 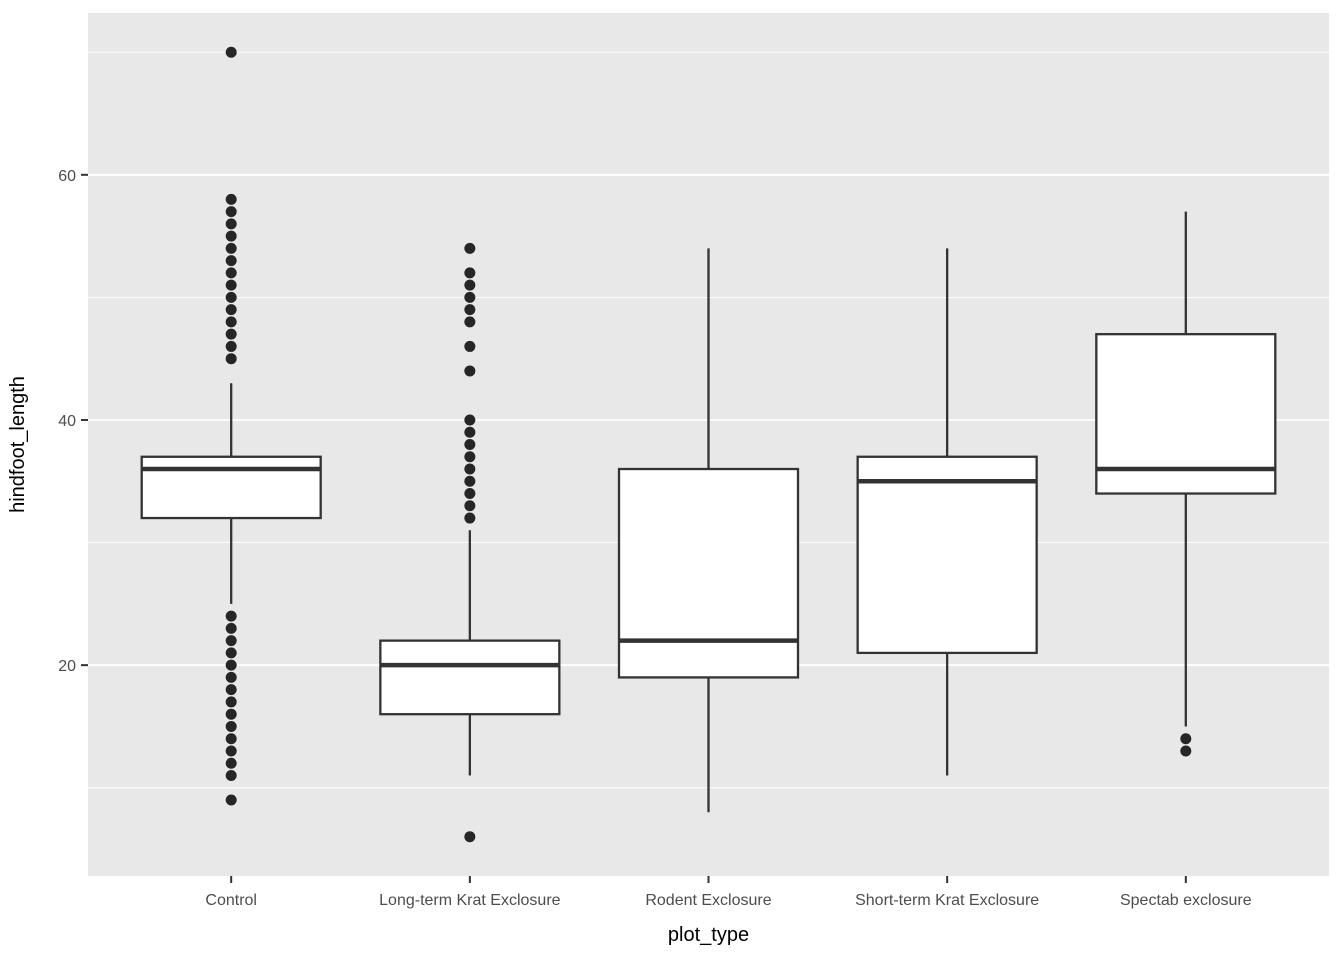 What do you see at coordinates (470, 542) in the screenshot?
I see `boxplot-long-term-krat-exclosure` at bounding box center [470, 542].